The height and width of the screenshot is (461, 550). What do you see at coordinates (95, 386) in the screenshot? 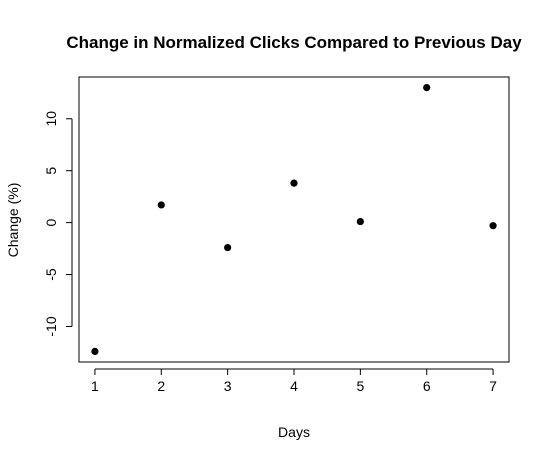
I see `x-tick-label: 1` at bounding box center [95, 386].